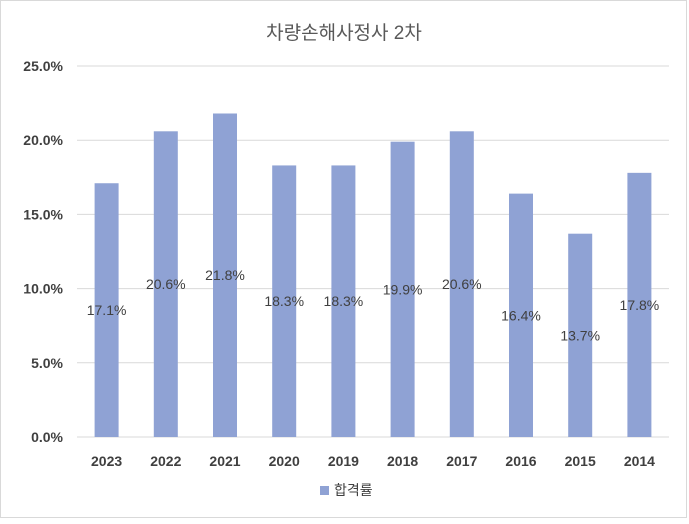 This screenshot has height=524, width=689. What do you see at coordinates (520, 461) in the screenshot?
I see `x-tick-label: 2016` at bounding box center [520, 461].